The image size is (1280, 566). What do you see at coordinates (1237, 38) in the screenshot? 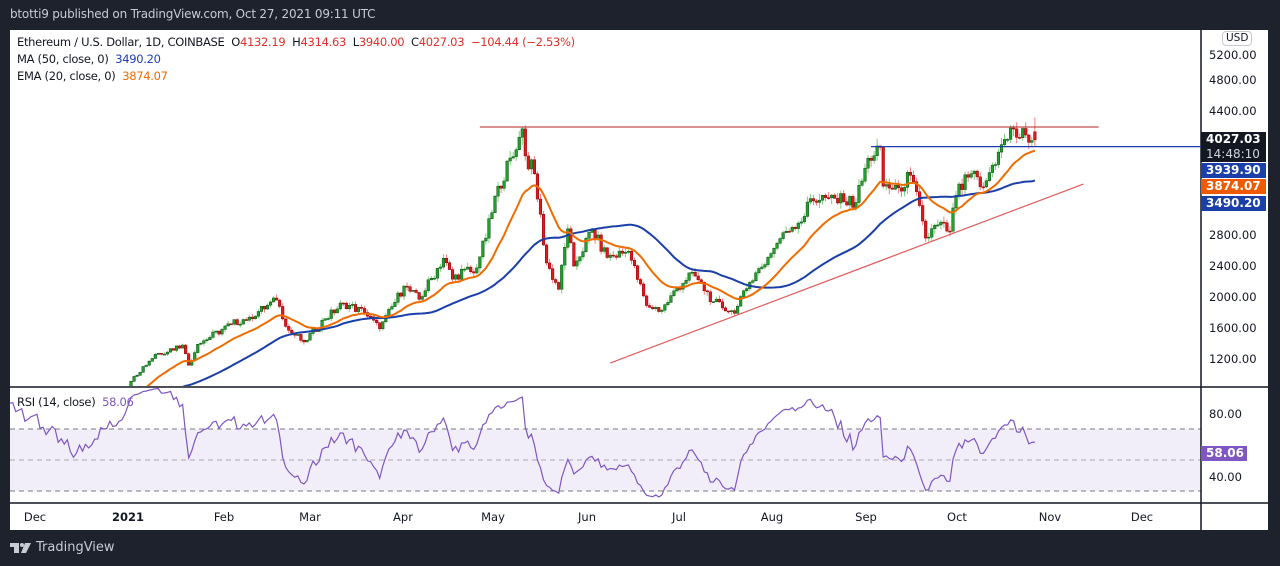
I see `currency-button: USD` at bounding box center [1237, 38].